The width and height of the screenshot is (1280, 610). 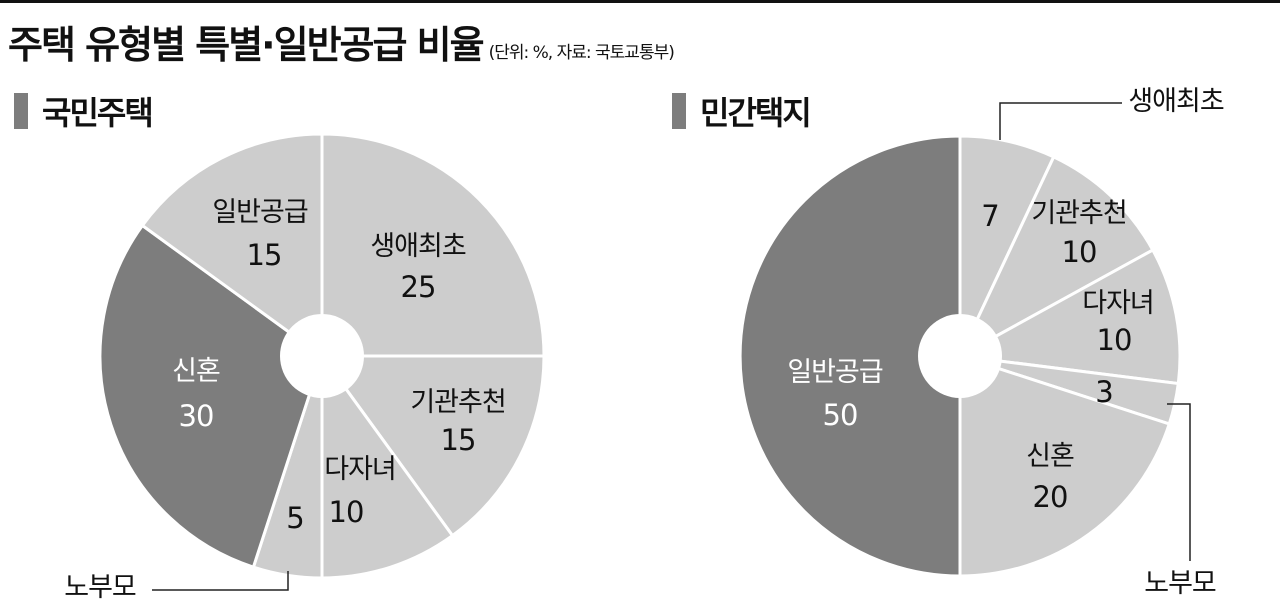 What do you see at coordinates (640, 1) in the screenshot?
I see `top-rule` at bounding box center [640, 1].